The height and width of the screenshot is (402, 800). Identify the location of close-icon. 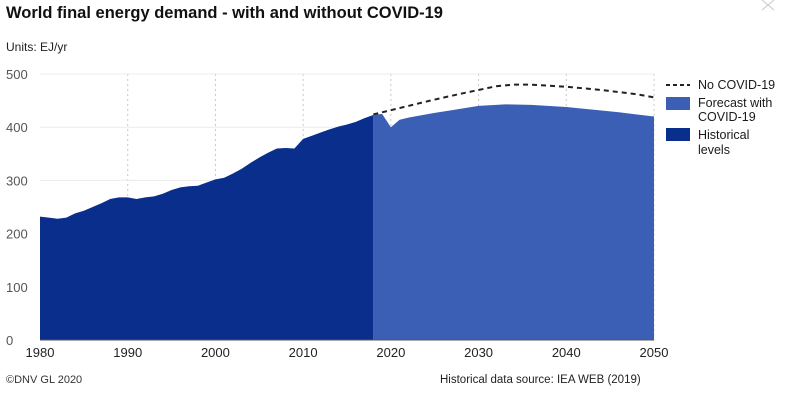
(771, 7).